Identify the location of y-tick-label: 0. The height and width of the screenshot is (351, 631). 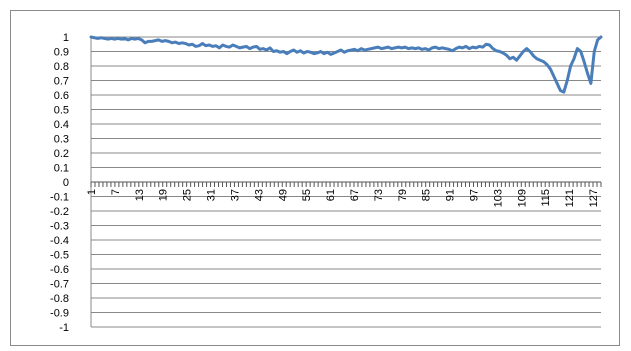
(66, 183).